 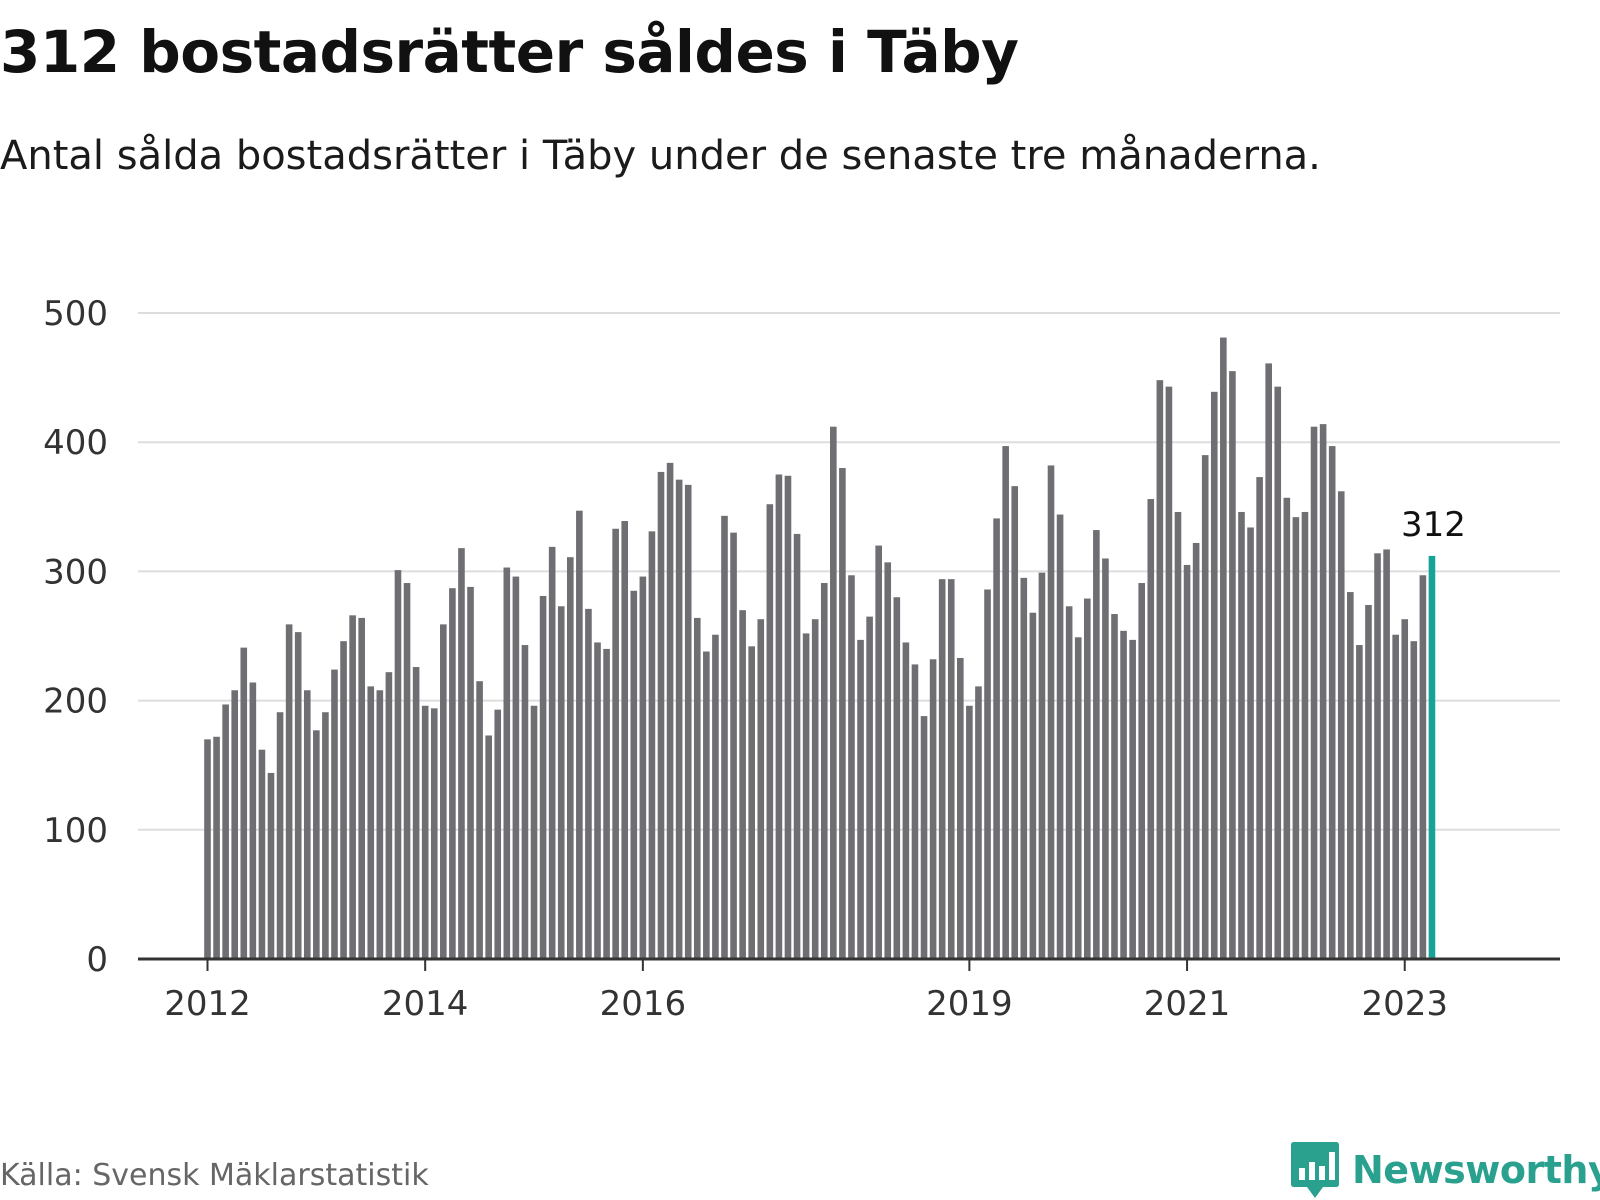 I want to click on x-tick-label: 2016, so click(x=643, y=1004).